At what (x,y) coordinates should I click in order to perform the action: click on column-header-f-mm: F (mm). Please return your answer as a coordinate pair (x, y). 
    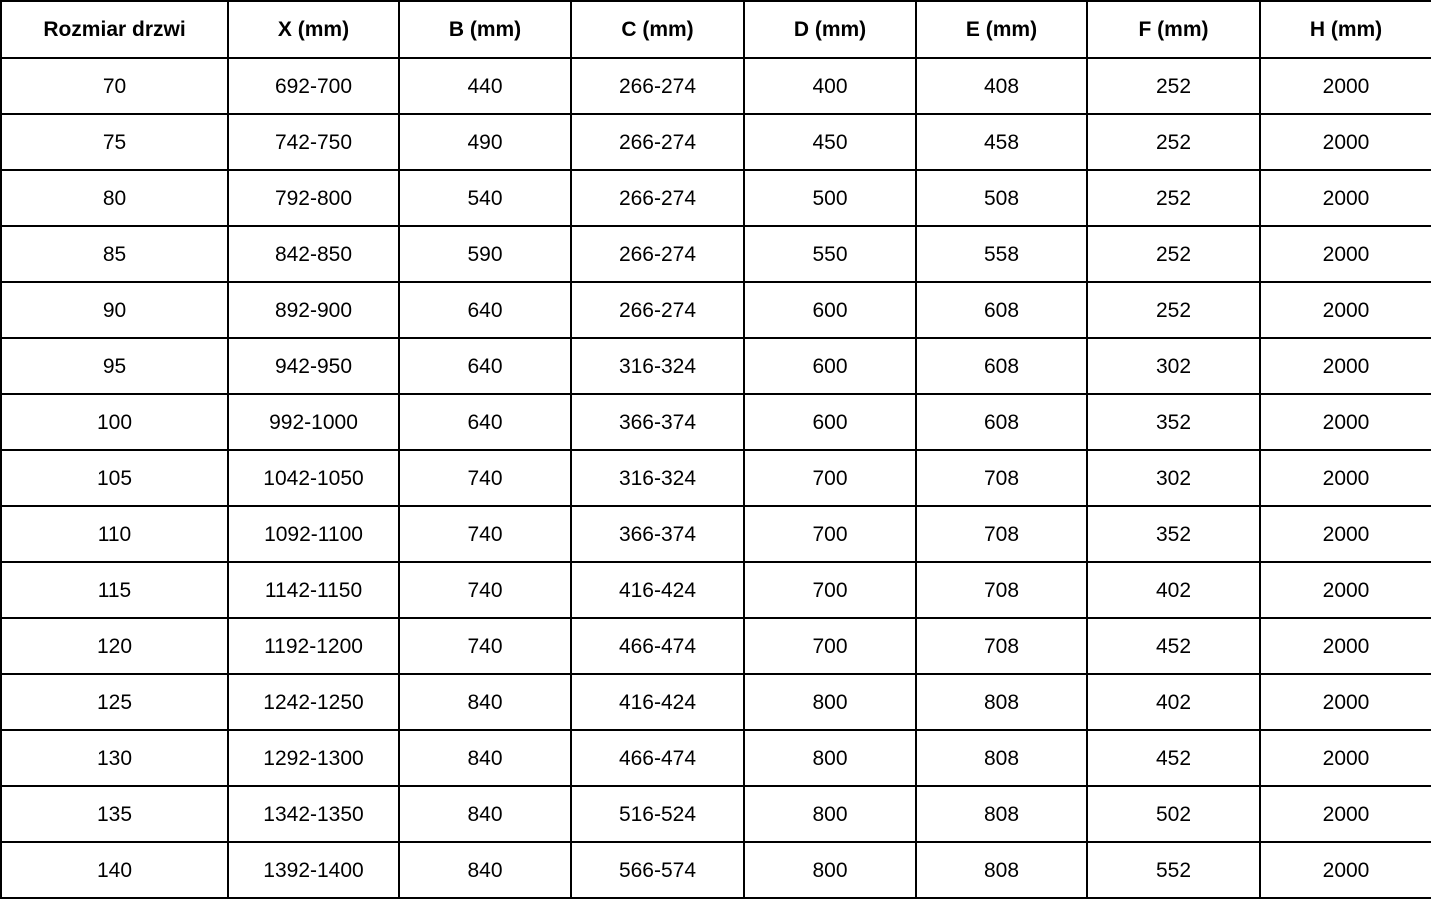
    Looking at the image, I should click on (1173, 29).